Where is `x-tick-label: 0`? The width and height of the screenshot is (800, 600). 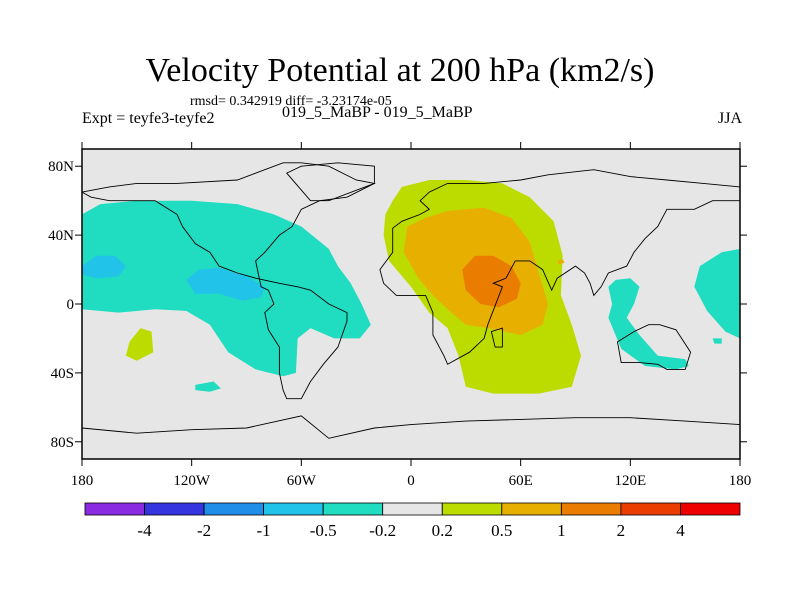
x-tick-label: 0 is located at coordinates (411, 481).